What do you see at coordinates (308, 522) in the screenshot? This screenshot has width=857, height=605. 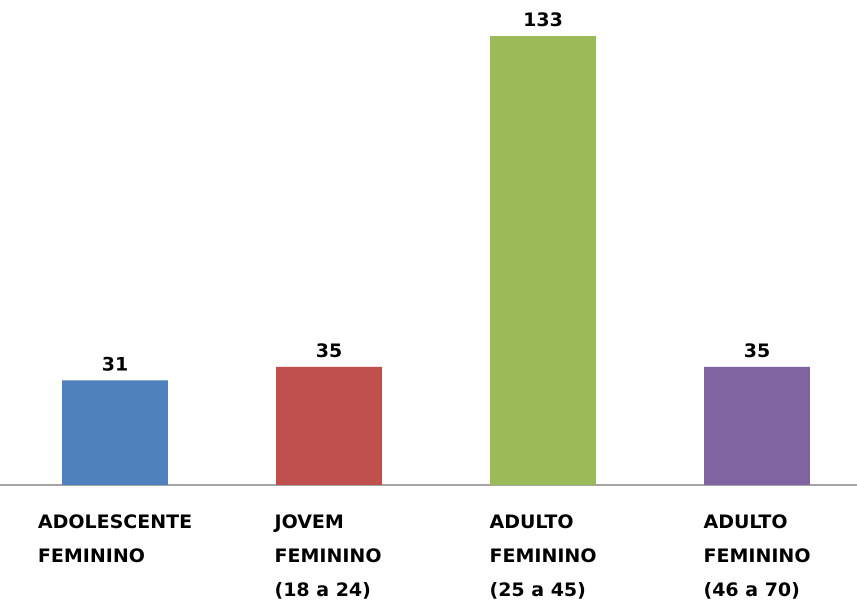 I see `x-tick-label-line: JOVEM` at bounding box center [308, 522].